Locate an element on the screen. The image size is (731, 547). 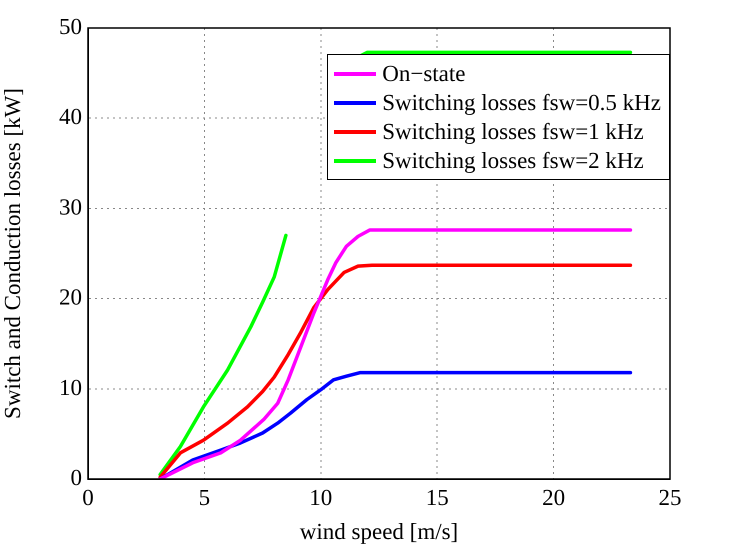
y-tick-label: 0 is located at coordinates (76, 477).